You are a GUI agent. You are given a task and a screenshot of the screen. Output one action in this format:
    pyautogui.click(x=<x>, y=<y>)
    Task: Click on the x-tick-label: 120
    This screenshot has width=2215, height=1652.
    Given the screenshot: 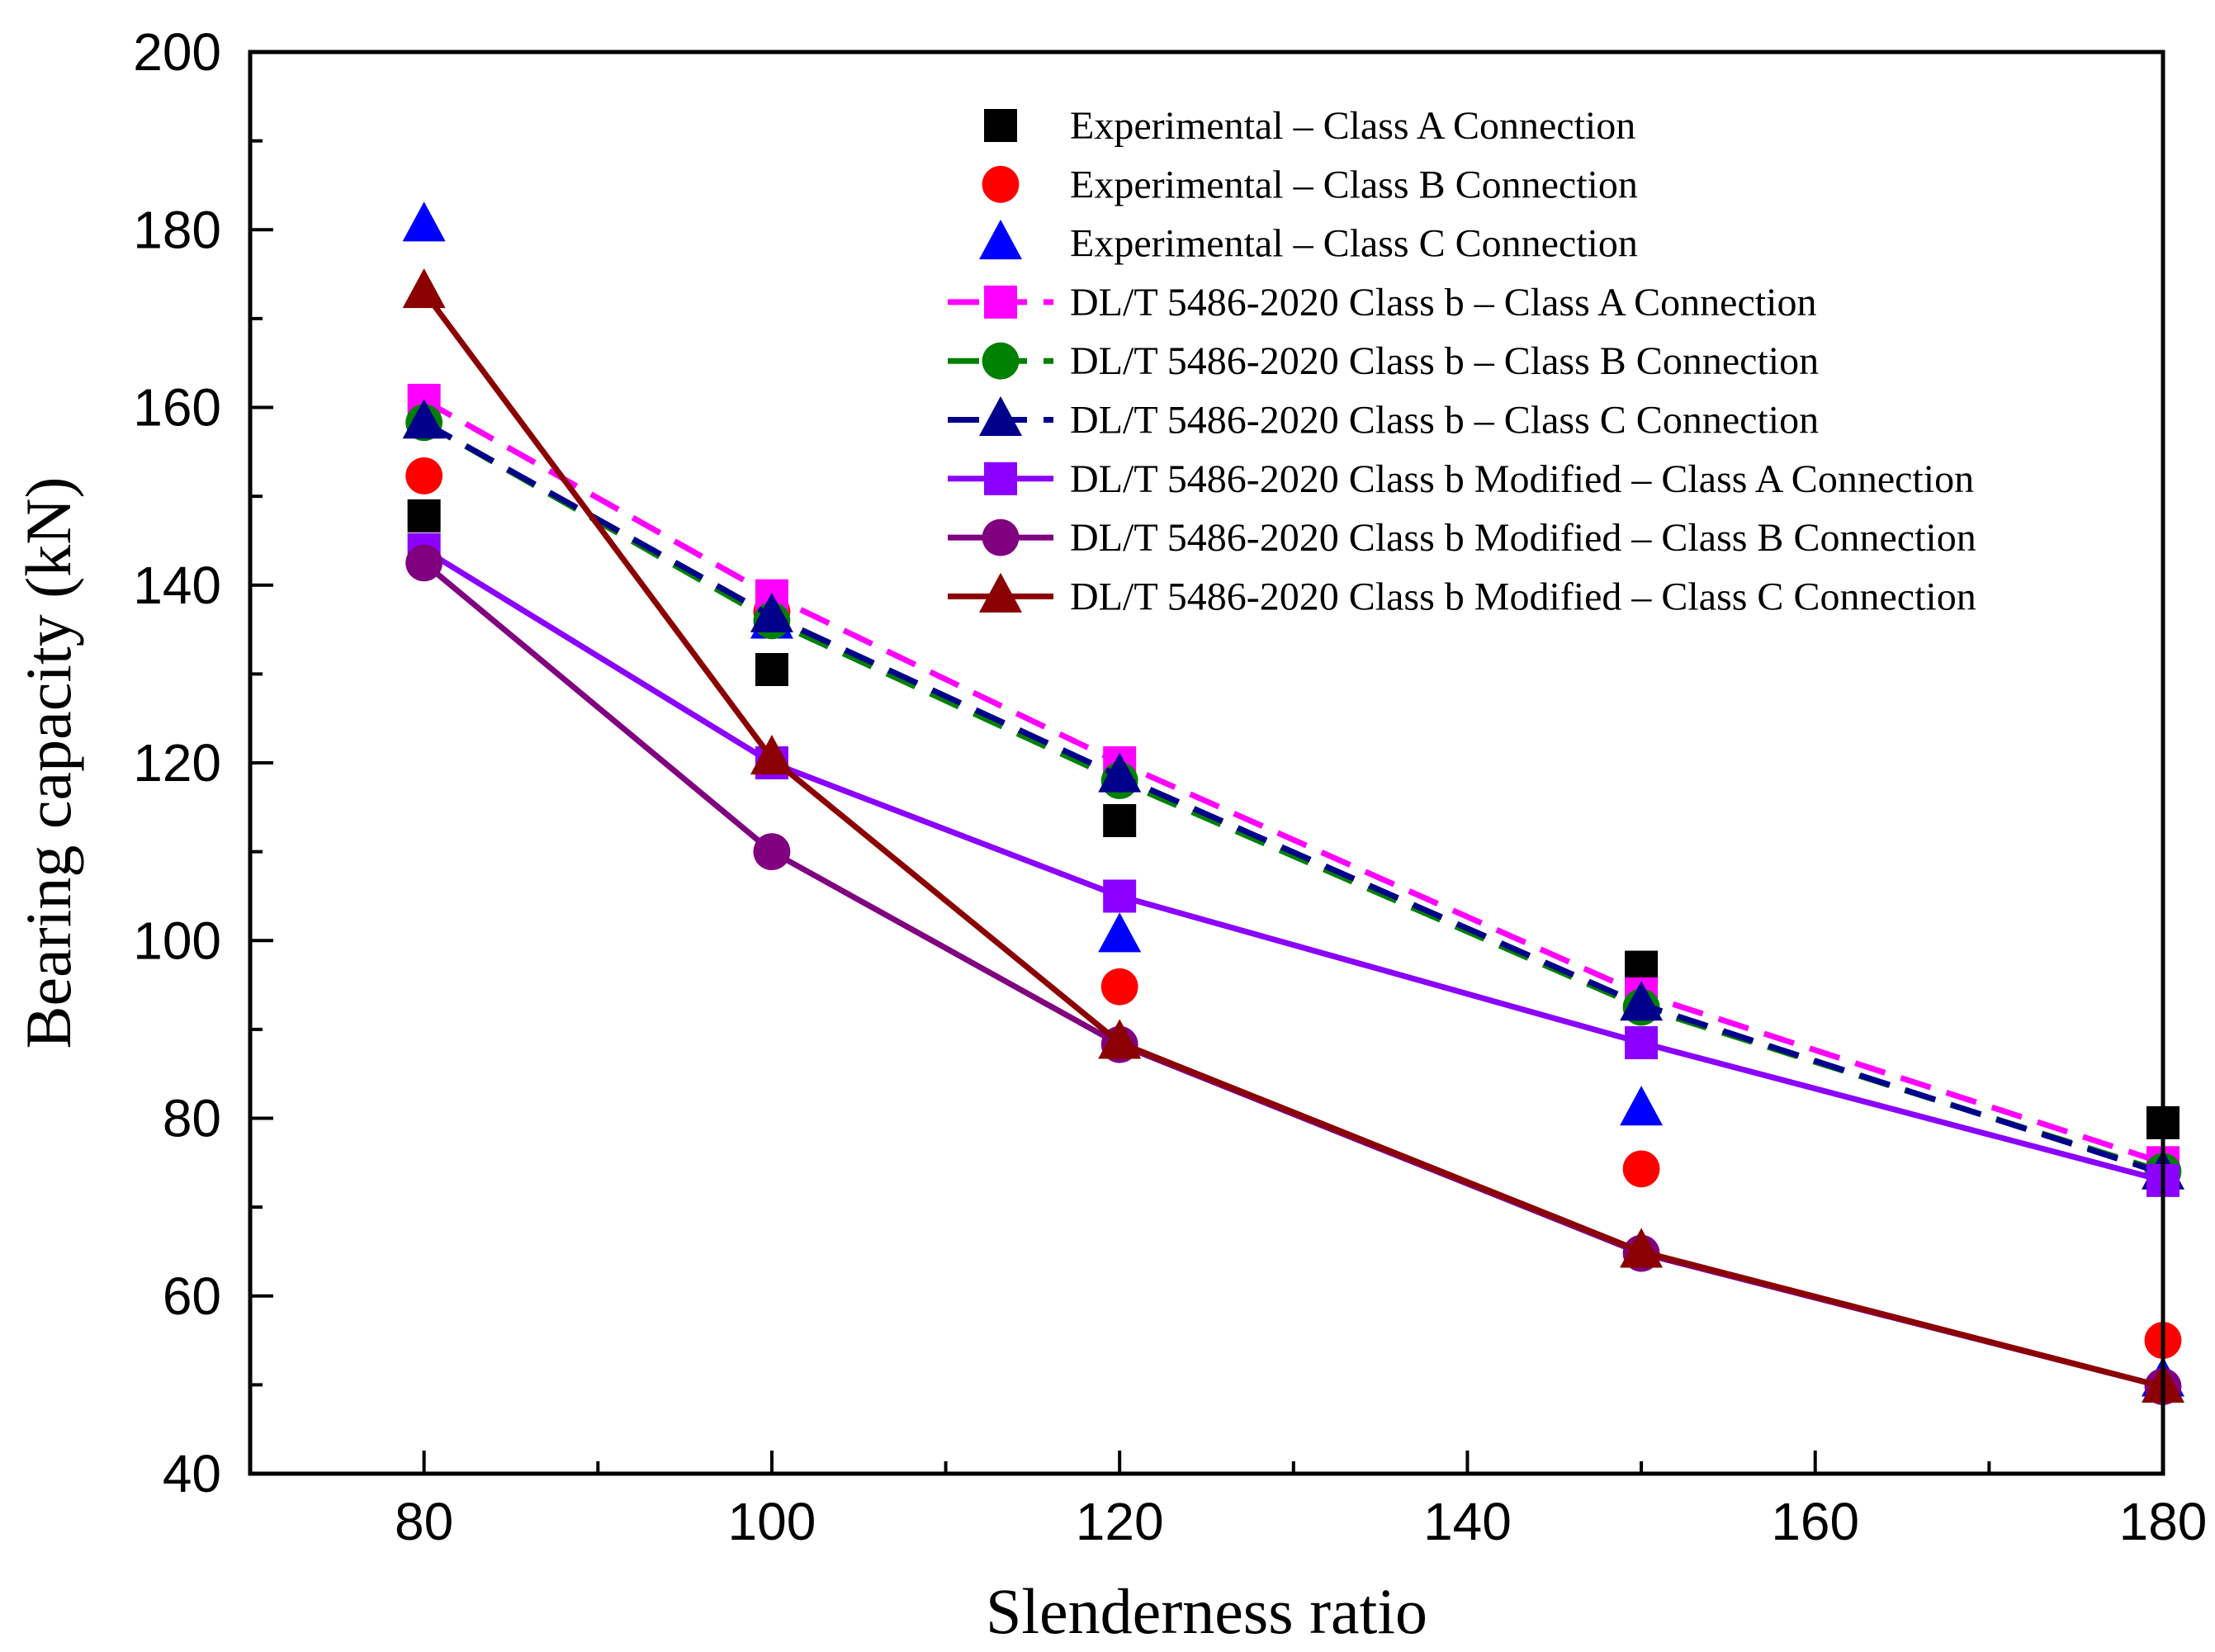 What is the action you would take?
    pyautogui.click(x=1120, y=1521)
    